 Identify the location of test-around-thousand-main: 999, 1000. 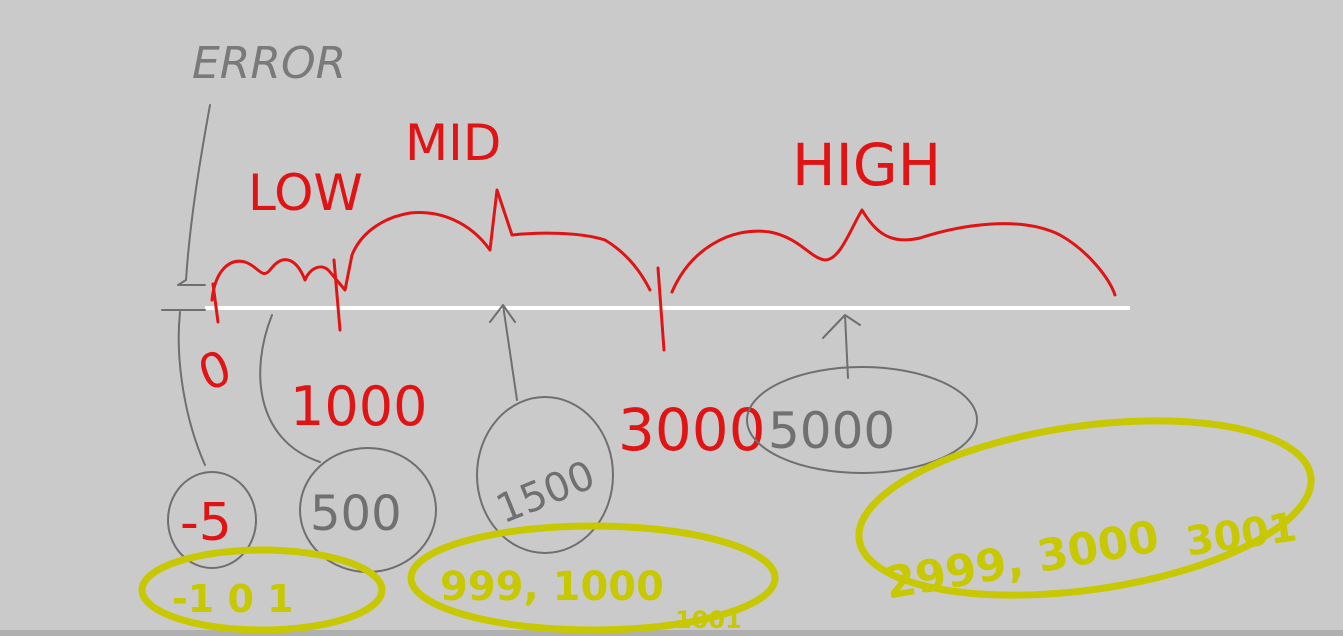
(552, 587).